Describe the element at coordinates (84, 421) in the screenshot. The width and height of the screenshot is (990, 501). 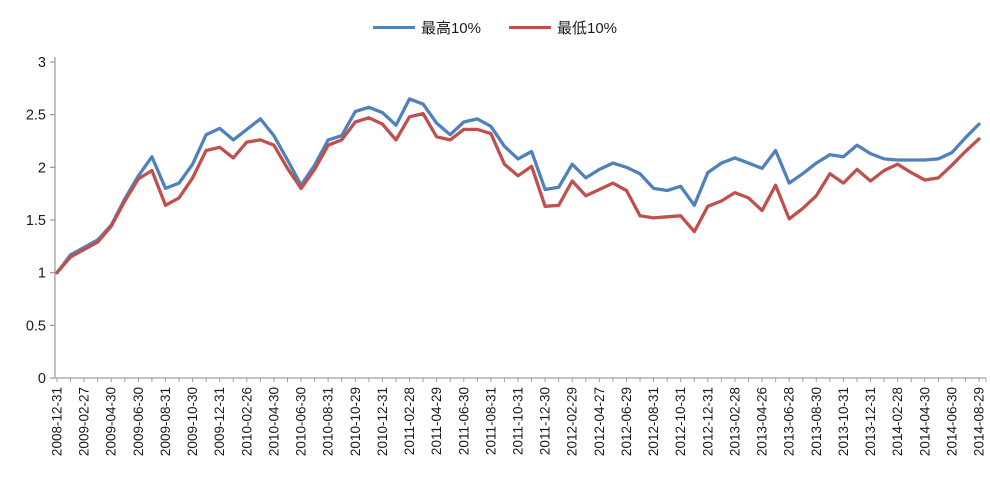
I see `x-tick-label: 2009-02-27` at that location.